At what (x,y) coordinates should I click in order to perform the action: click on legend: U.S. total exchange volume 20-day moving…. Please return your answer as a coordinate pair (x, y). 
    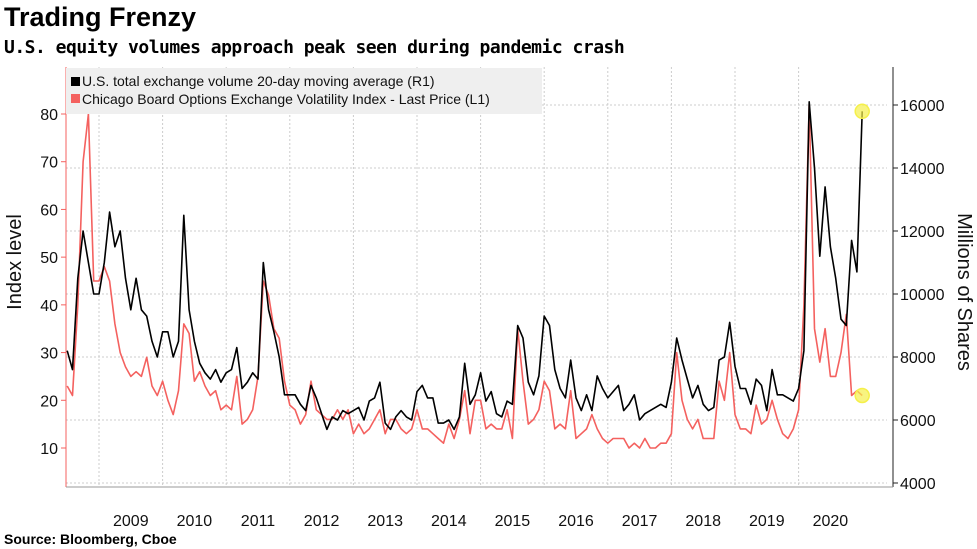
    Looking at the image, I should click on (304, 91).